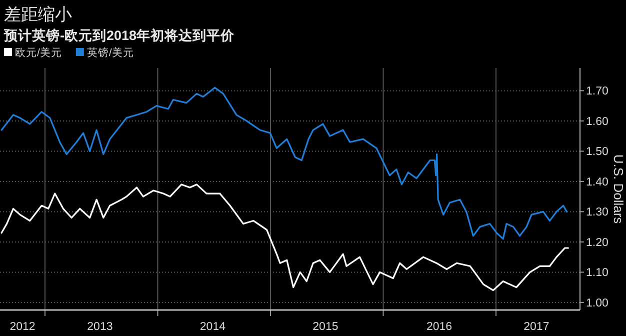 This screenshot has height=336, width=626. Describe the element at coordinates (597, 273) in the screenshot. I see `y-tick-label: 1.10` at that location.